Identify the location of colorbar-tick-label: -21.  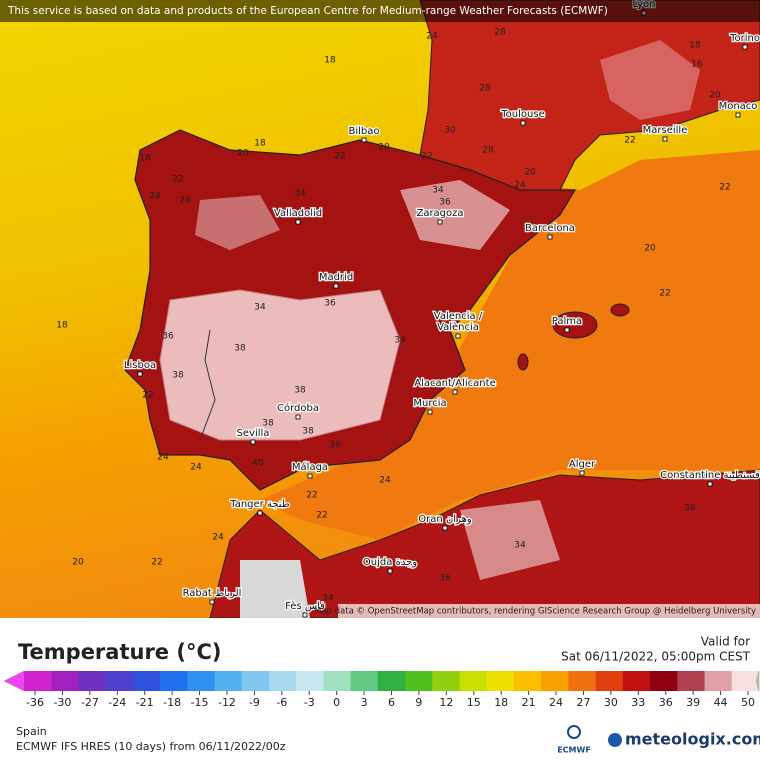
(145, 702).